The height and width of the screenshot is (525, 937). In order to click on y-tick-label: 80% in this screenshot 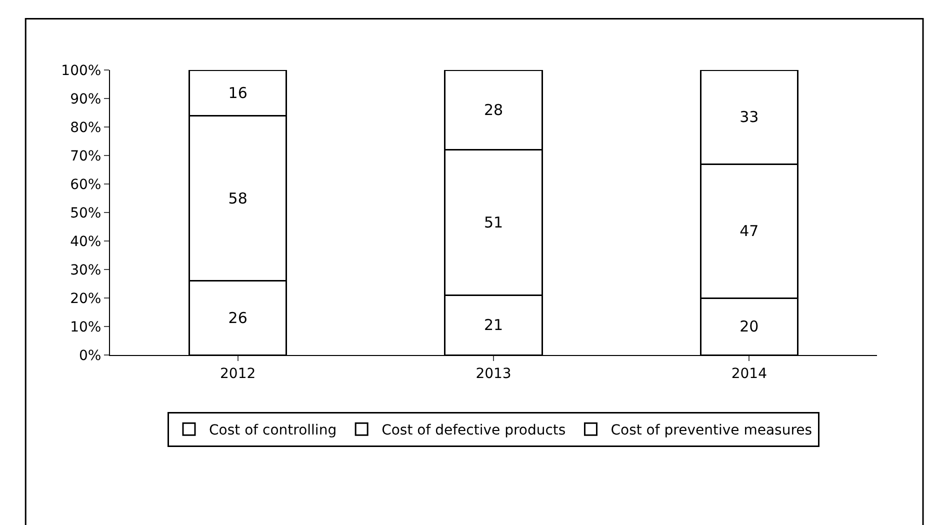, I will do `click(86, 128)`.